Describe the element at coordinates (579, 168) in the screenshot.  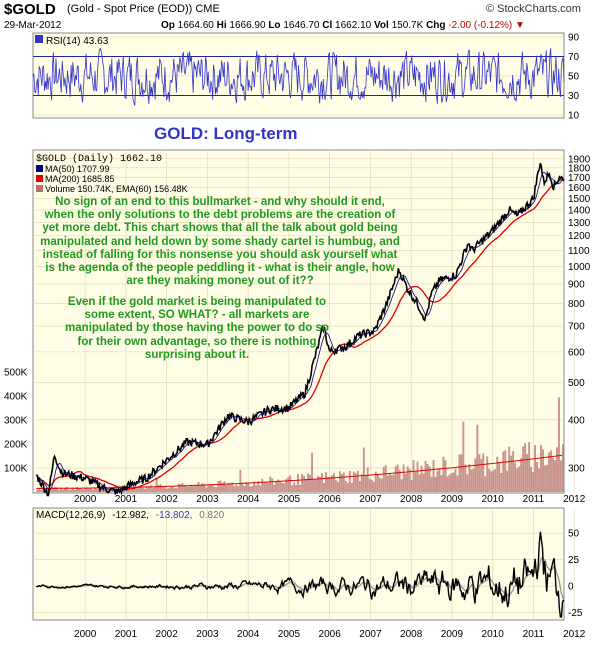
I see `price-tick-label: 1800` at that location.